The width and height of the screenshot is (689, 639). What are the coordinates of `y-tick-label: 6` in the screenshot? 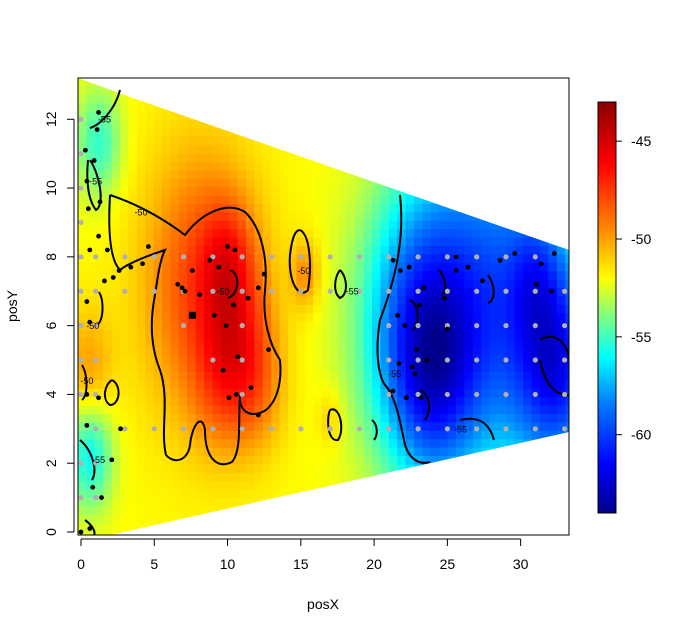 It's located at (51, 326).